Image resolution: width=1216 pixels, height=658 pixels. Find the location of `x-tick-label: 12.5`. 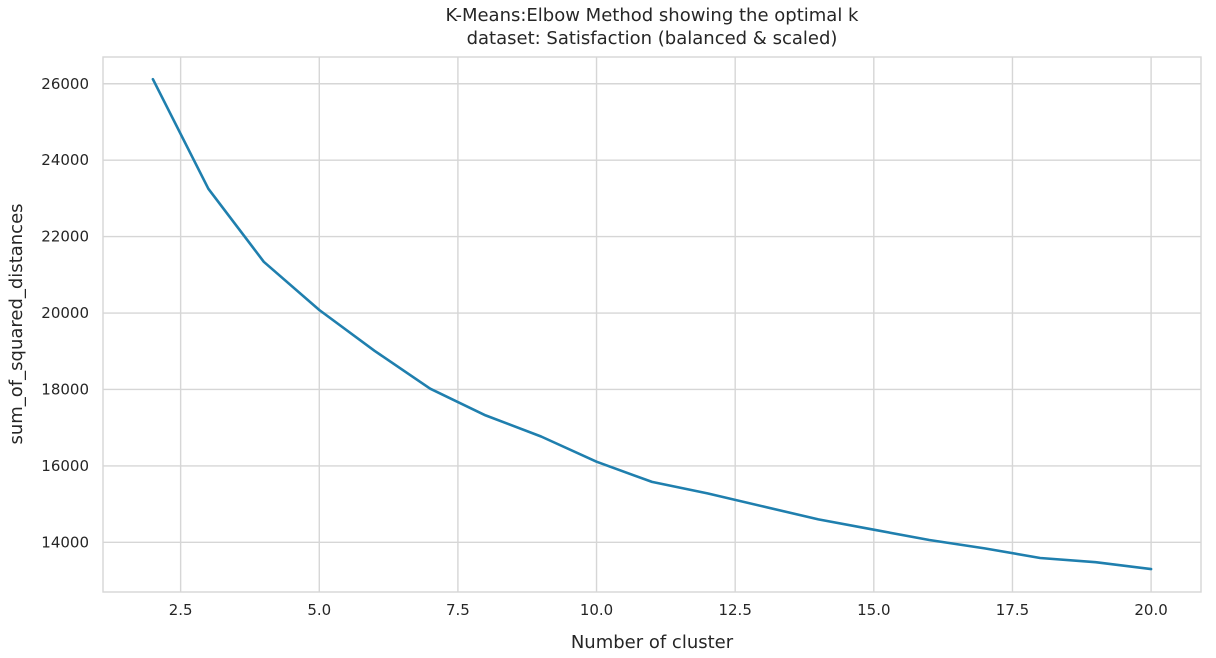

x-tick-label: 12.5 is located at coordinates (734, 610).